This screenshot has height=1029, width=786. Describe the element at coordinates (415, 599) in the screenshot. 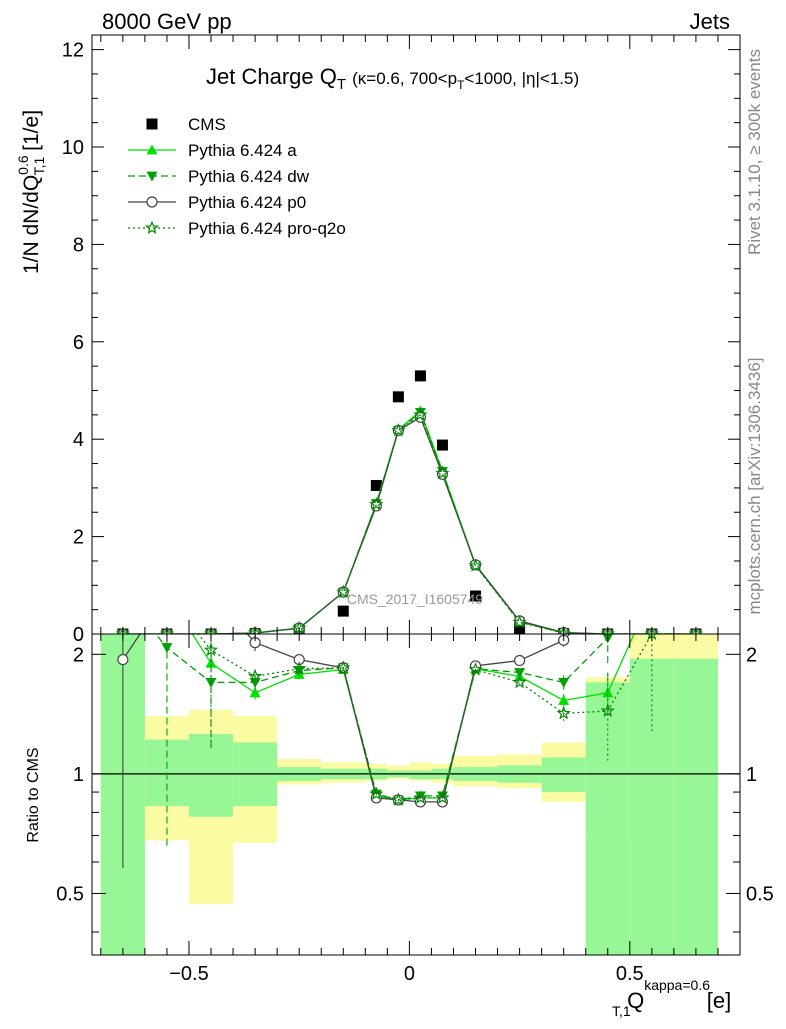

I see `watermark-label: CMS_2017_I1605749` at that location.